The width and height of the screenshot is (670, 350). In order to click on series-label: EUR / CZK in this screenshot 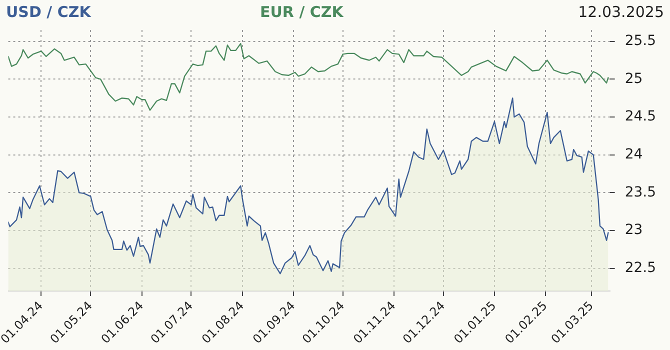, I will do `click(302, 12)`.